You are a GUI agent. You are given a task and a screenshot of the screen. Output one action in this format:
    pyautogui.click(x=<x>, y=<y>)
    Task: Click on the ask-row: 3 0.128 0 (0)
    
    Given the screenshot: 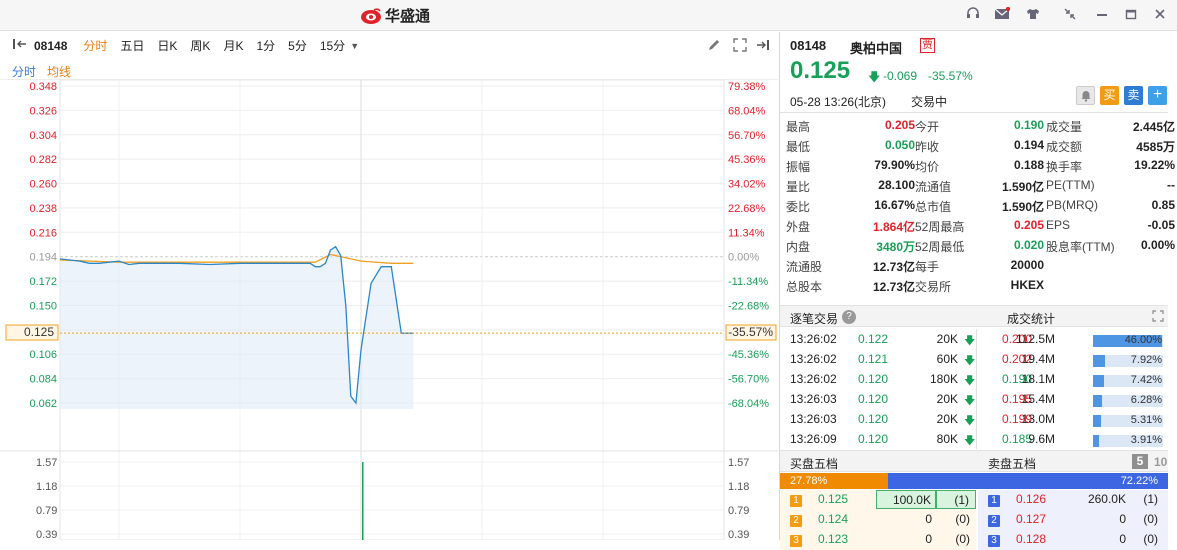 What is the action you would take?
    pyautogui.click(x=1073, y=540)
    